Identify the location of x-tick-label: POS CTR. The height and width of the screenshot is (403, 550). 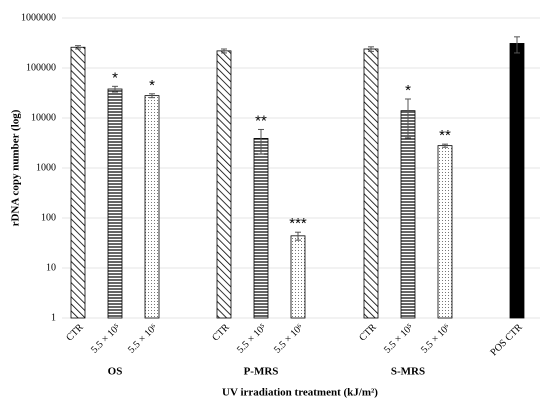
(506, 340).